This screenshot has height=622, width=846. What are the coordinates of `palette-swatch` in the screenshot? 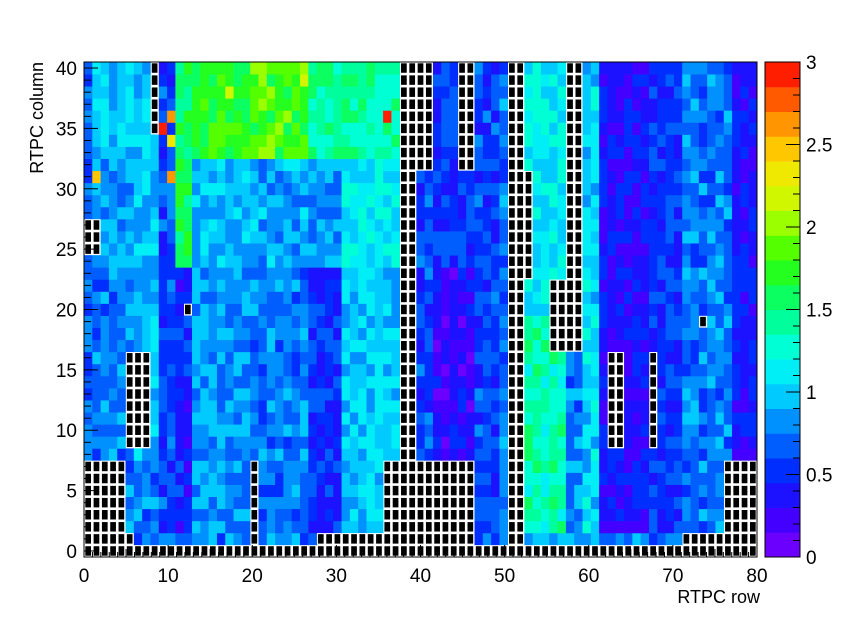 It's located at (782, 223).